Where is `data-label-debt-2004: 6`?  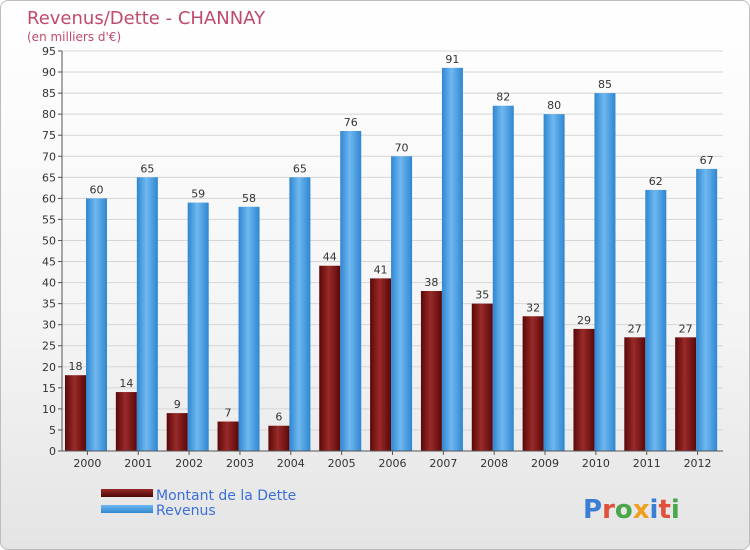
data-label-debt-2004: 6 is located at coordinates (278, 417).